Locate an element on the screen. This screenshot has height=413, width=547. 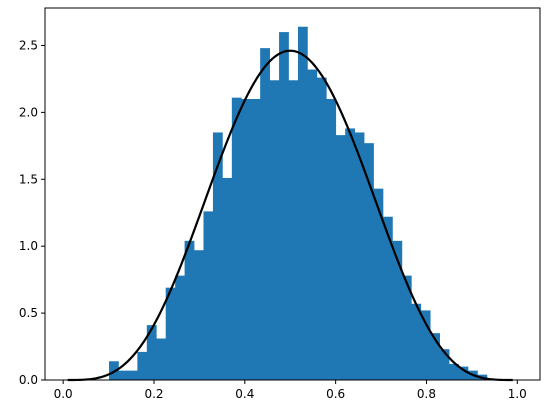
x-tick-label: 0.6 is located at coordinates (335, 394).